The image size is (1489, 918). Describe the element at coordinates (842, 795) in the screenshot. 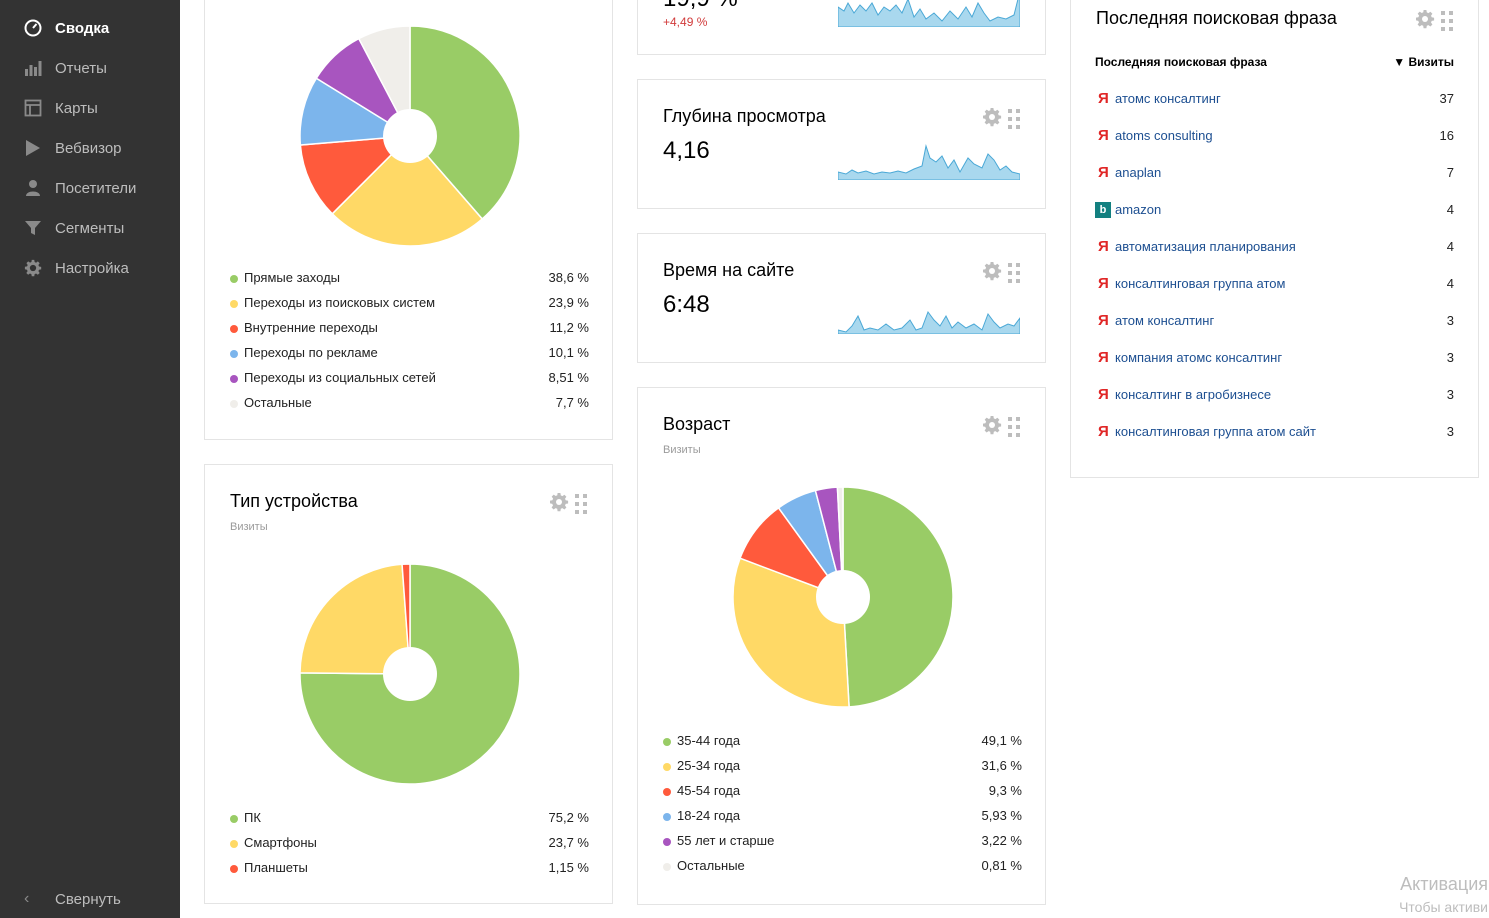

I see `age-legend-item: 45-54 года 9,3 %` at that location.